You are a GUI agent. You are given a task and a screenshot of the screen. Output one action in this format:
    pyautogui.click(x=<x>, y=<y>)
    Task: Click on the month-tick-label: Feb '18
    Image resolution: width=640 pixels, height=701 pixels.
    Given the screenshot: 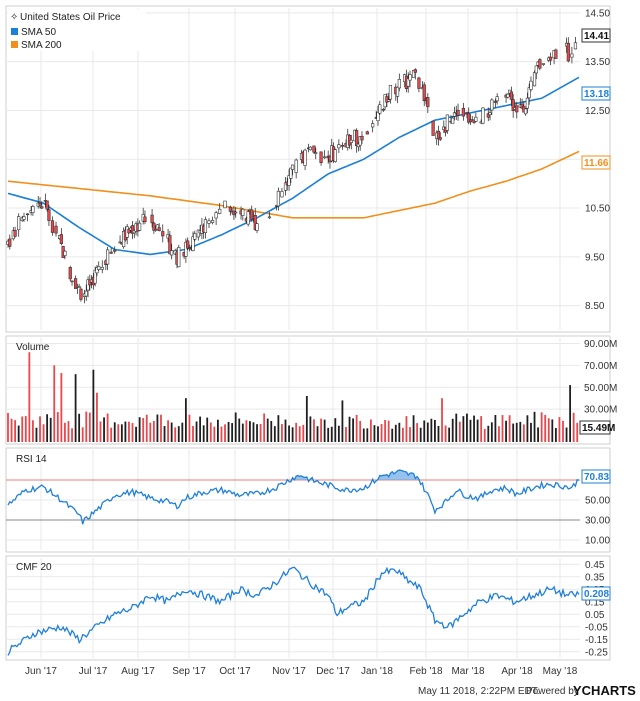 What is the action you would take?
    pyautogui.click(x=425, y=671)
    